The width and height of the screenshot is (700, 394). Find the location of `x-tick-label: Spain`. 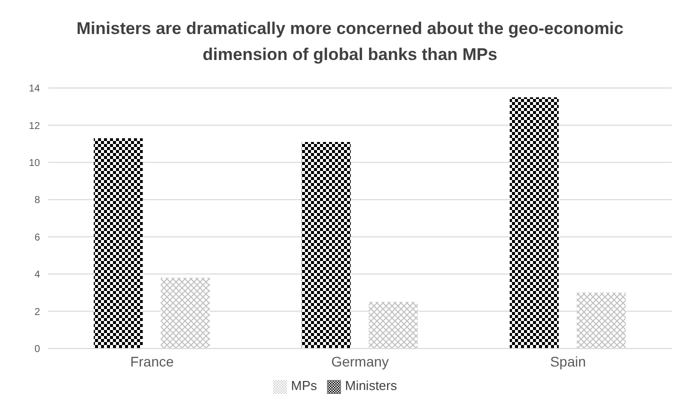

x-tick-label: Spain is located at coordinates (568, 361).